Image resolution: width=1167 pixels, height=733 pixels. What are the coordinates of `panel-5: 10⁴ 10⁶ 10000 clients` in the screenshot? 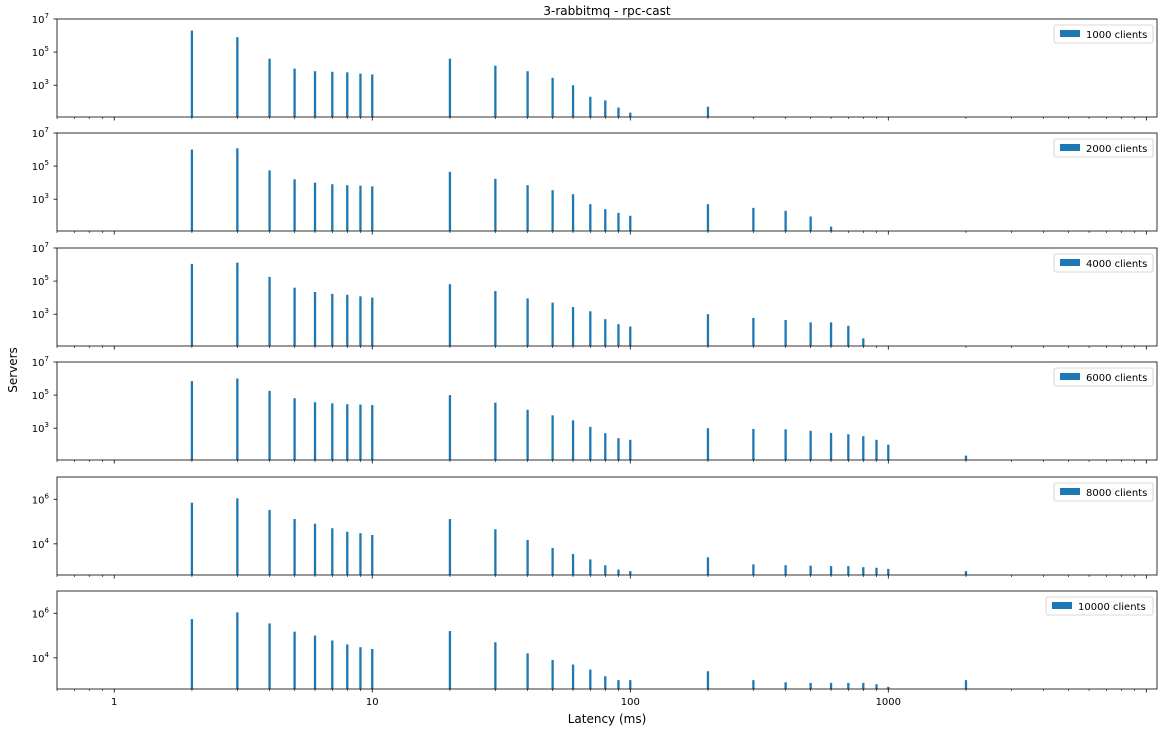 It's located at (595, 641).